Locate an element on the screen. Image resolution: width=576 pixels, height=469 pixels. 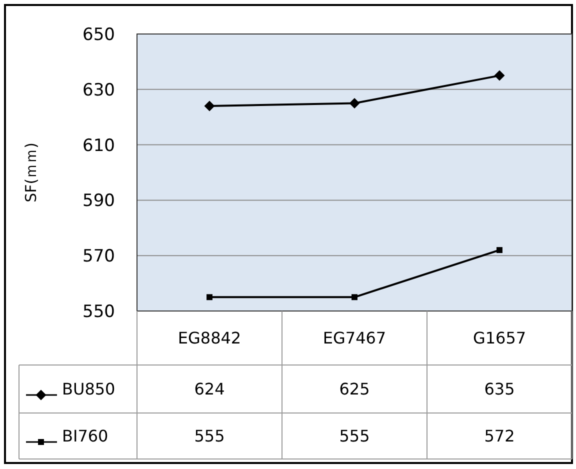
x-tick-label: EG8842 is located at coordinates (210, 338).